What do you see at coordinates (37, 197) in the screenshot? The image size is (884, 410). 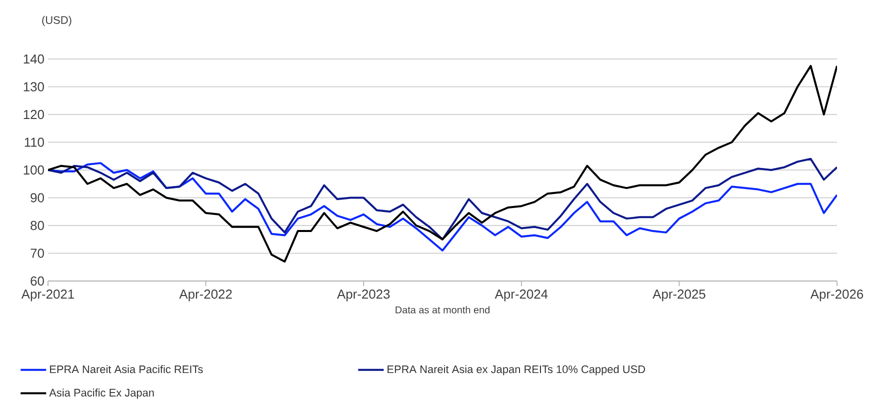 I see `y-tick-label: 90` at bounding box center [37, 197].